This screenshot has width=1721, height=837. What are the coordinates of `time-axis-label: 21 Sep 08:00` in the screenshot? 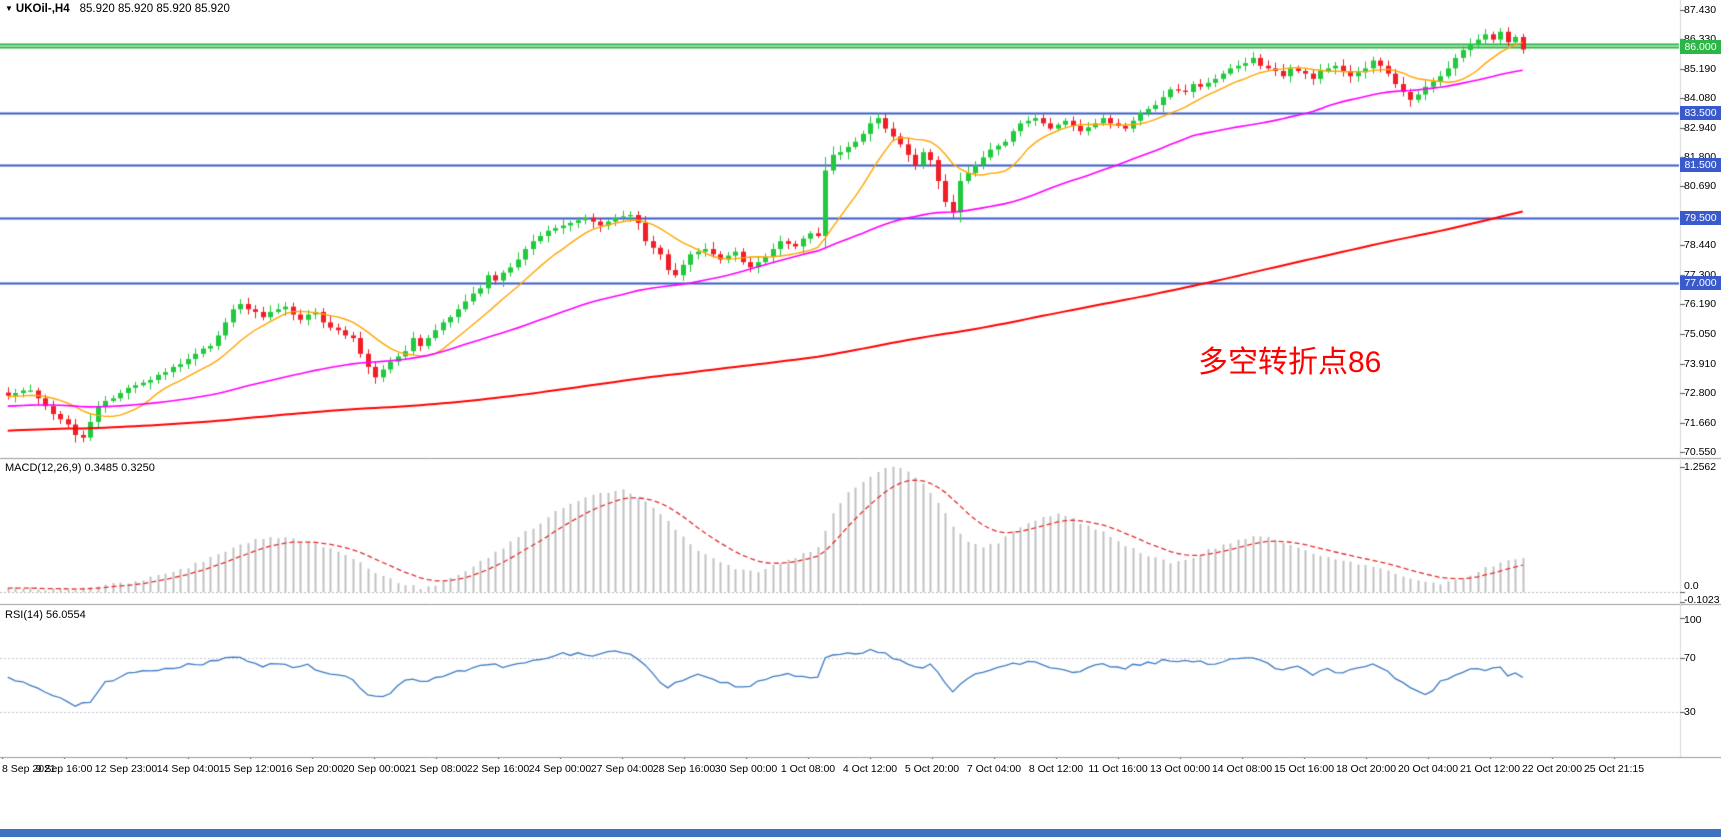 It's located at (436, 769).